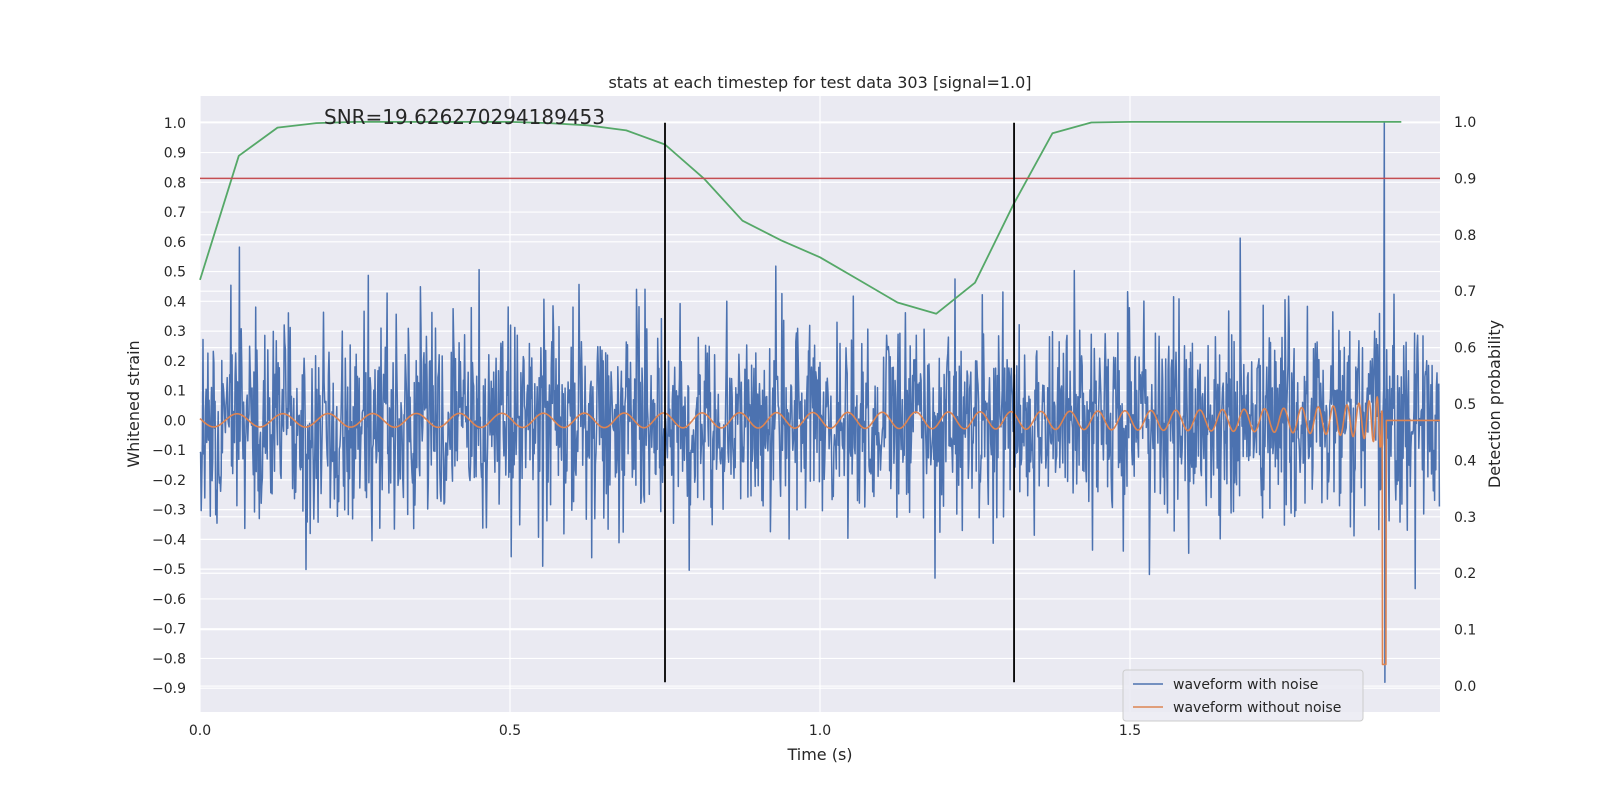 This screenshot has width=1600, height=800. What do you see at coordinates (169, 600) in the screenshot?
I see `y-tick-label: −0.6` at bounding box center [169, 600].